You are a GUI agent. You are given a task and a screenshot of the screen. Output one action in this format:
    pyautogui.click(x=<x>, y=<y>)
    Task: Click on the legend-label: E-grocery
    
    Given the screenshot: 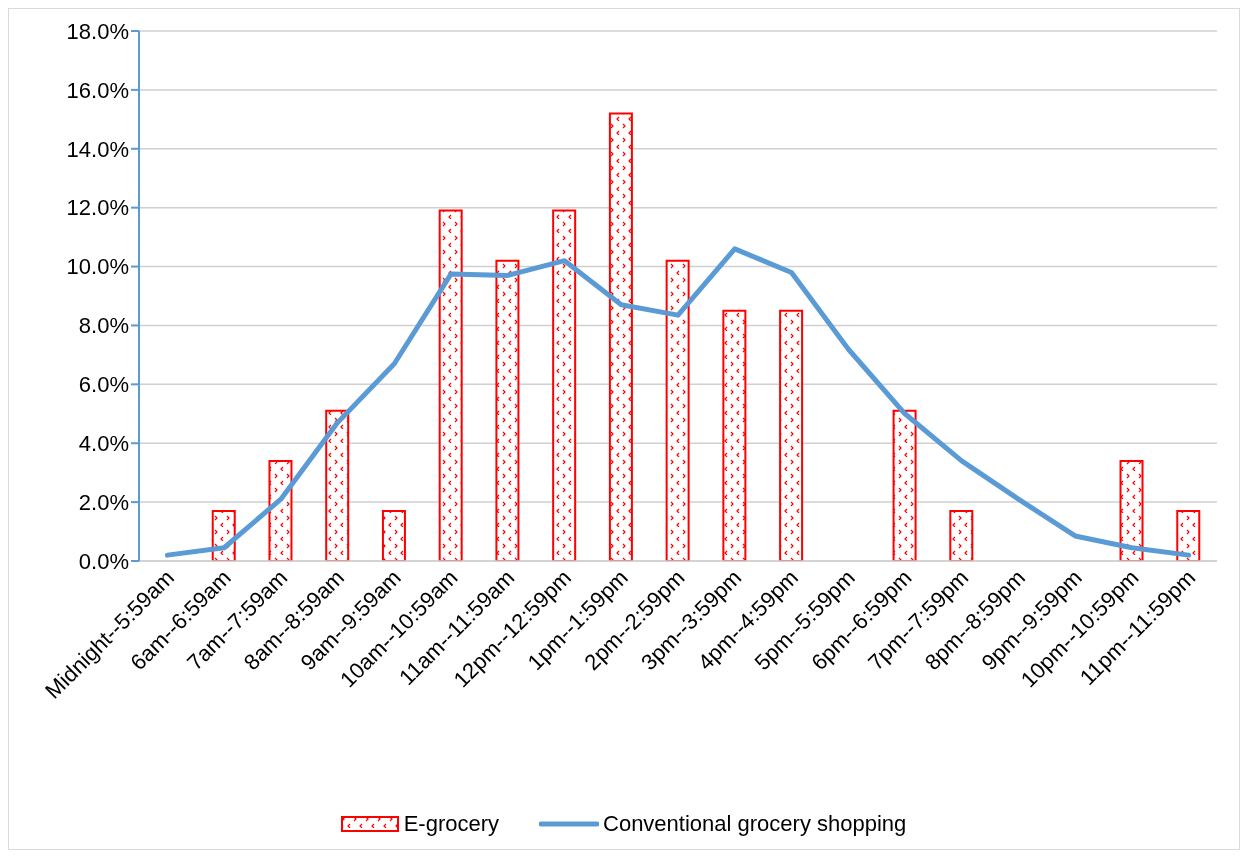 What is the action you would take?
    pyautogui.click(x=451, y=824)
    